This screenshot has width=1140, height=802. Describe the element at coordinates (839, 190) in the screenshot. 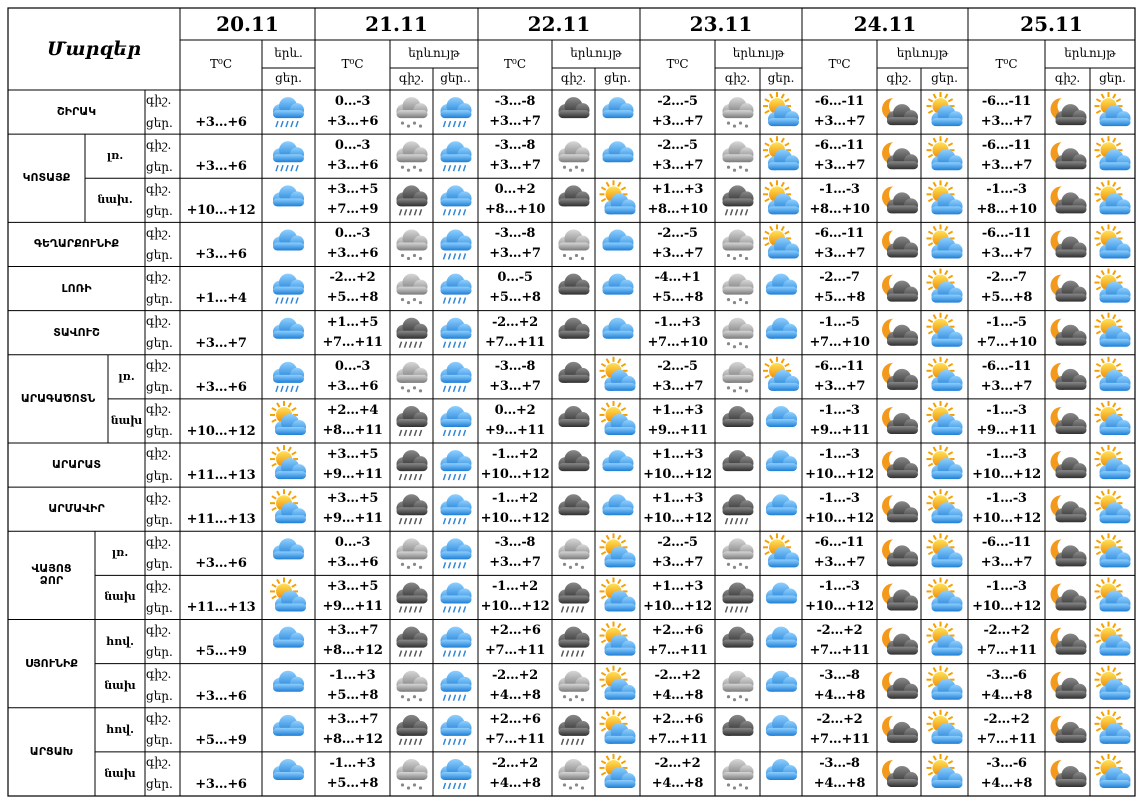

I see `temp-night: -1…-3` at that location.